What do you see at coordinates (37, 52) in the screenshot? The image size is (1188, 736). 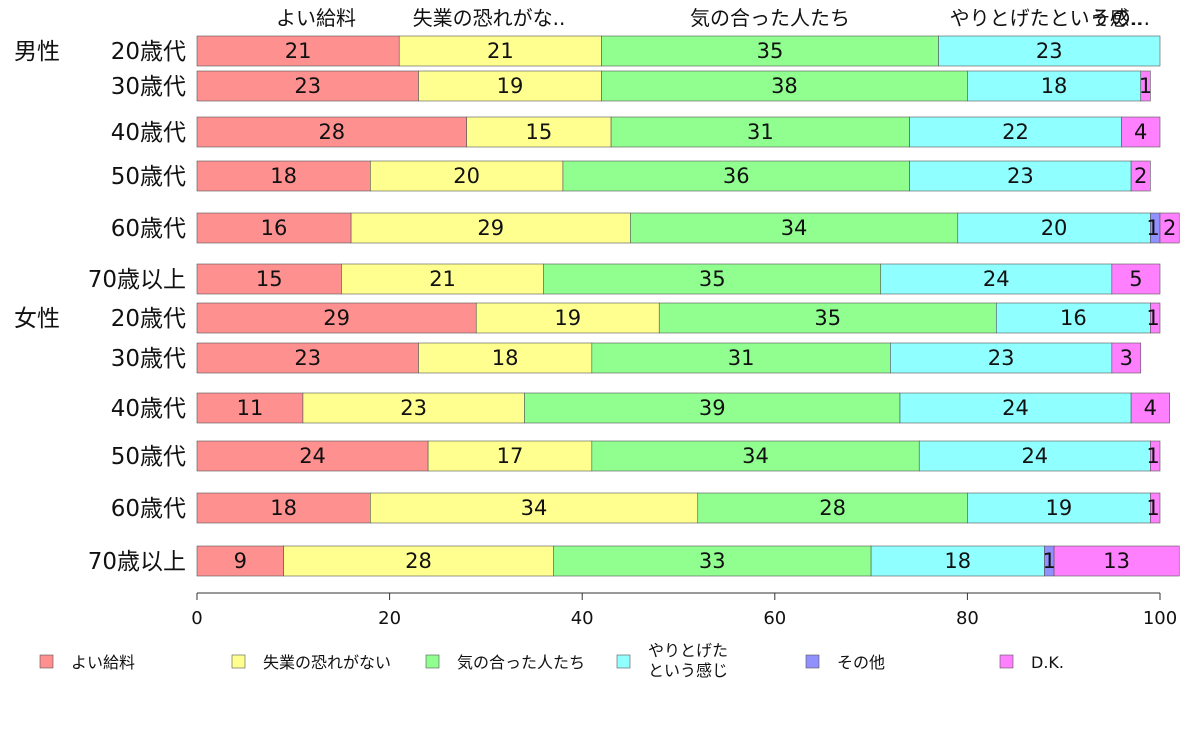 I see `group-label: 男性` at bounding box center [37, 52].